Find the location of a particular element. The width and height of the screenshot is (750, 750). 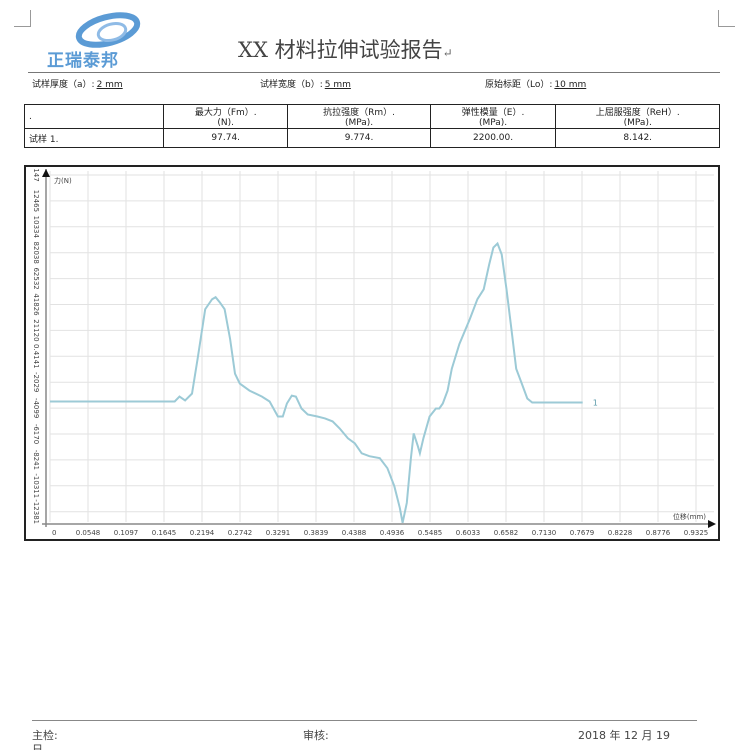

header-cell-e: 弹性模量（E）. (MPa). is located at coordinates (493, 116).